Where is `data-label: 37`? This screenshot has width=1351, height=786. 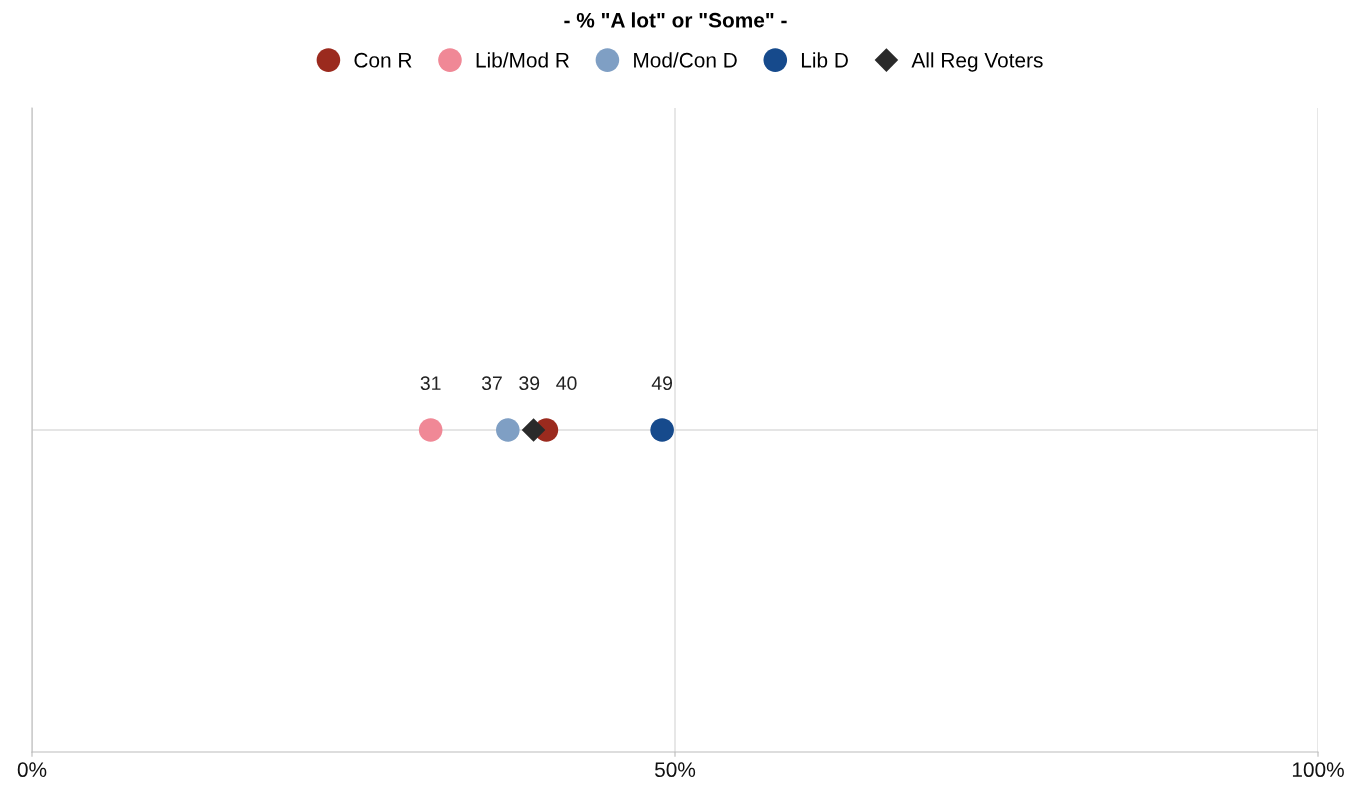
data-label: 37 is located at coordinates (491, 383).